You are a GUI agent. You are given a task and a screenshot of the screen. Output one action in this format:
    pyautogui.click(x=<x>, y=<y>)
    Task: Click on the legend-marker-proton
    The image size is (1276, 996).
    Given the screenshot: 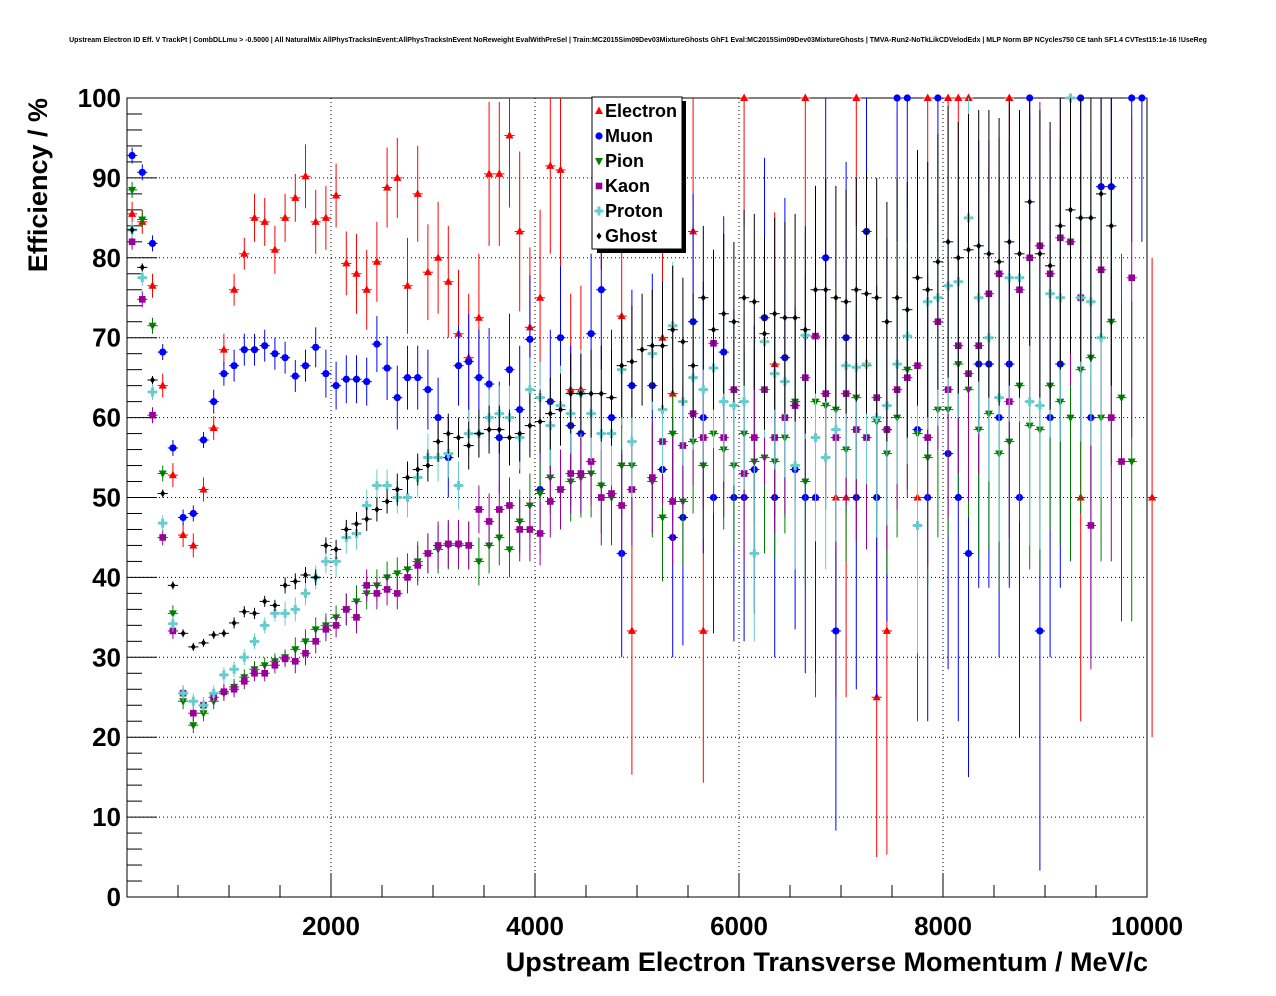 What is the action you would take?
    pyautogui.click(x=599, y=211)
    